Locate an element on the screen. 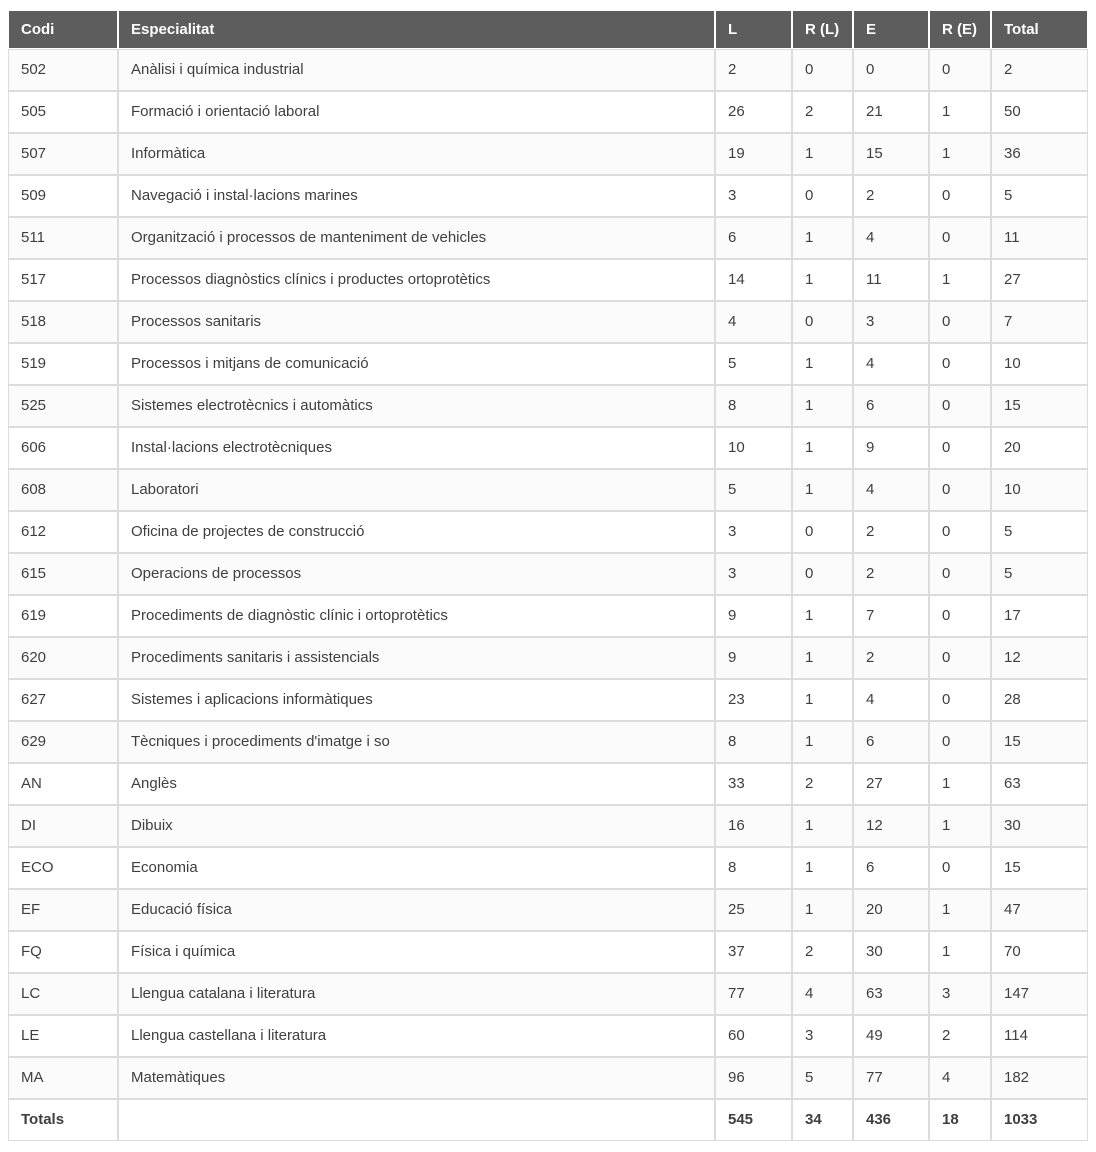 Image resolution: width=1096 pixels, height=1152 pixels. row-specialty-cell: Oficina de projectes de construcció is located at coordinates (416, 532).